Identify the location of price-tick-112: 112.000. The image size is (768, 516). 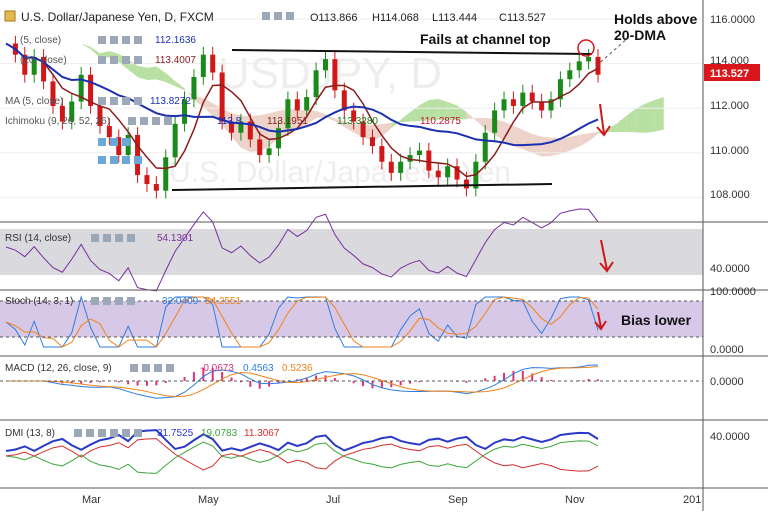
(729, 106).